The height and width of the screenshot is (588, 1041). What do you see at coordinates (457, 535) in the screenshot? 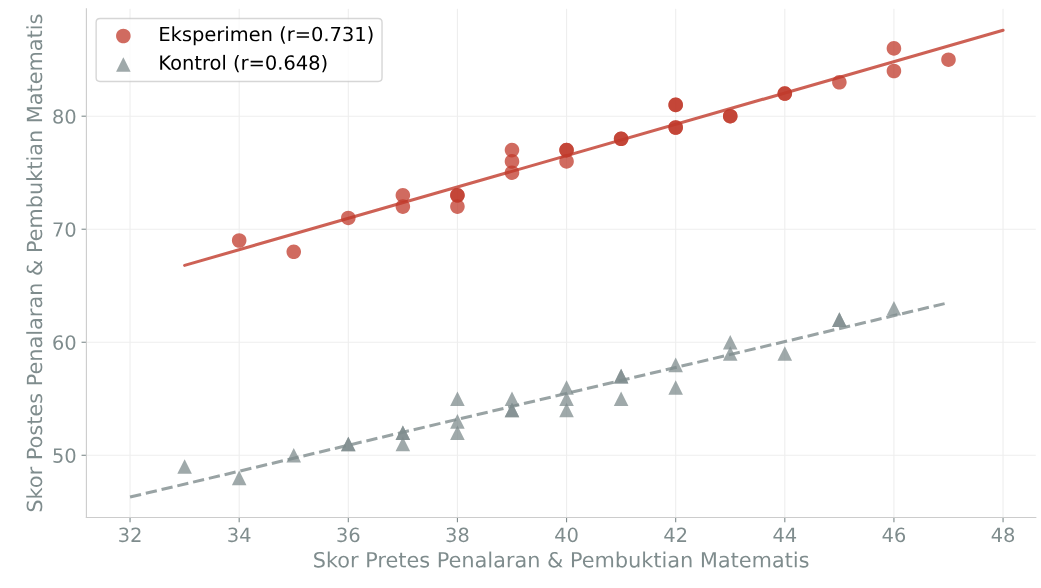
I see `x-tick-label: 38` at bounding box center [457, 535].